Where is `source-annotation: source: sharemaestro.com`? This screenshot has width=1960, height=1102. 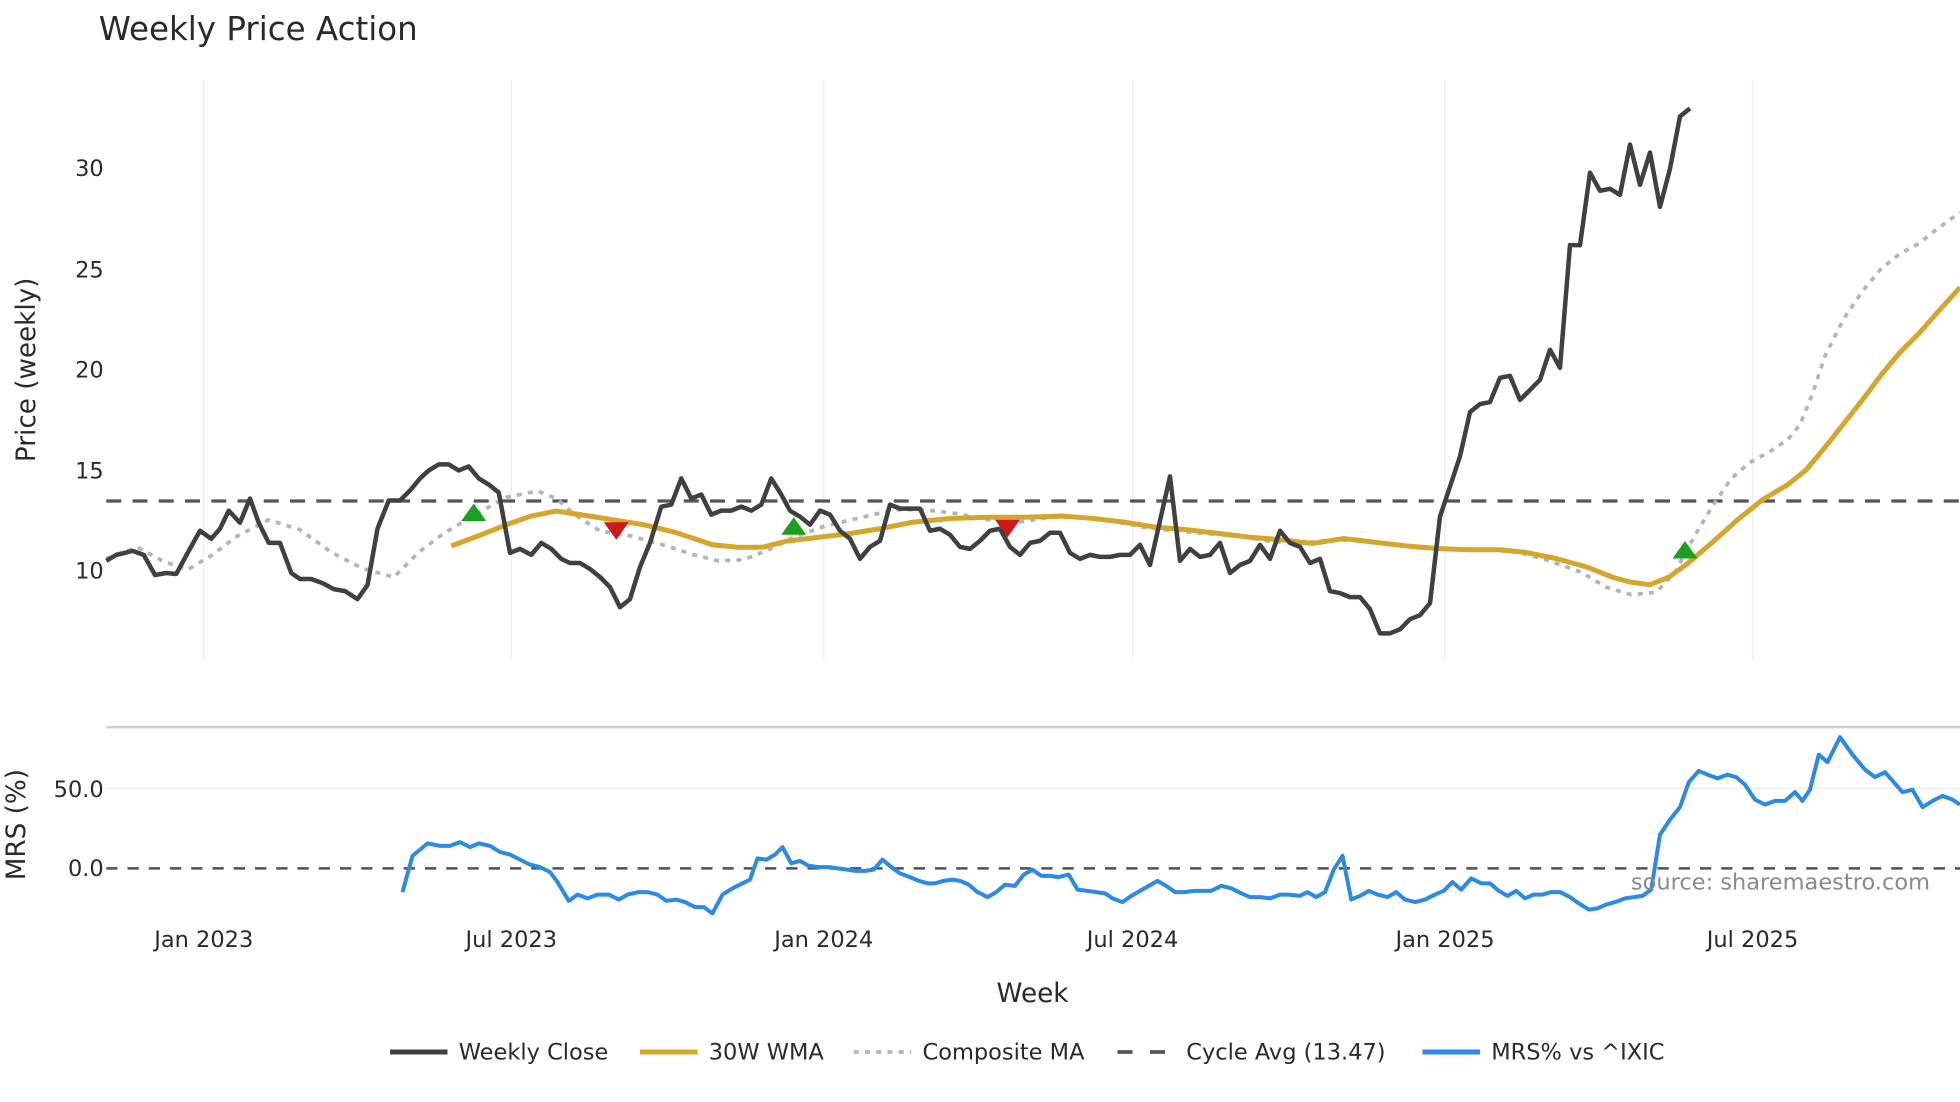 source-annotation: source: sharemaestro.com is located at coordinates (1780, 883).